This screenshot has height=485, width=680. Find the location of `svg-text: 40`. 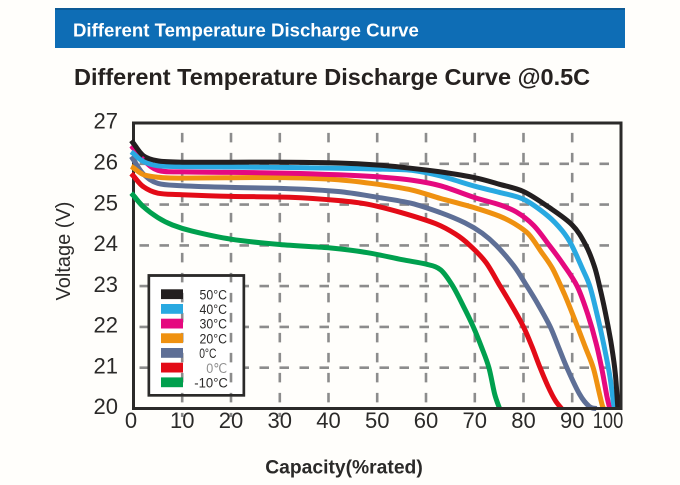

svg-text: 40 is located at coordinates (328, 420).